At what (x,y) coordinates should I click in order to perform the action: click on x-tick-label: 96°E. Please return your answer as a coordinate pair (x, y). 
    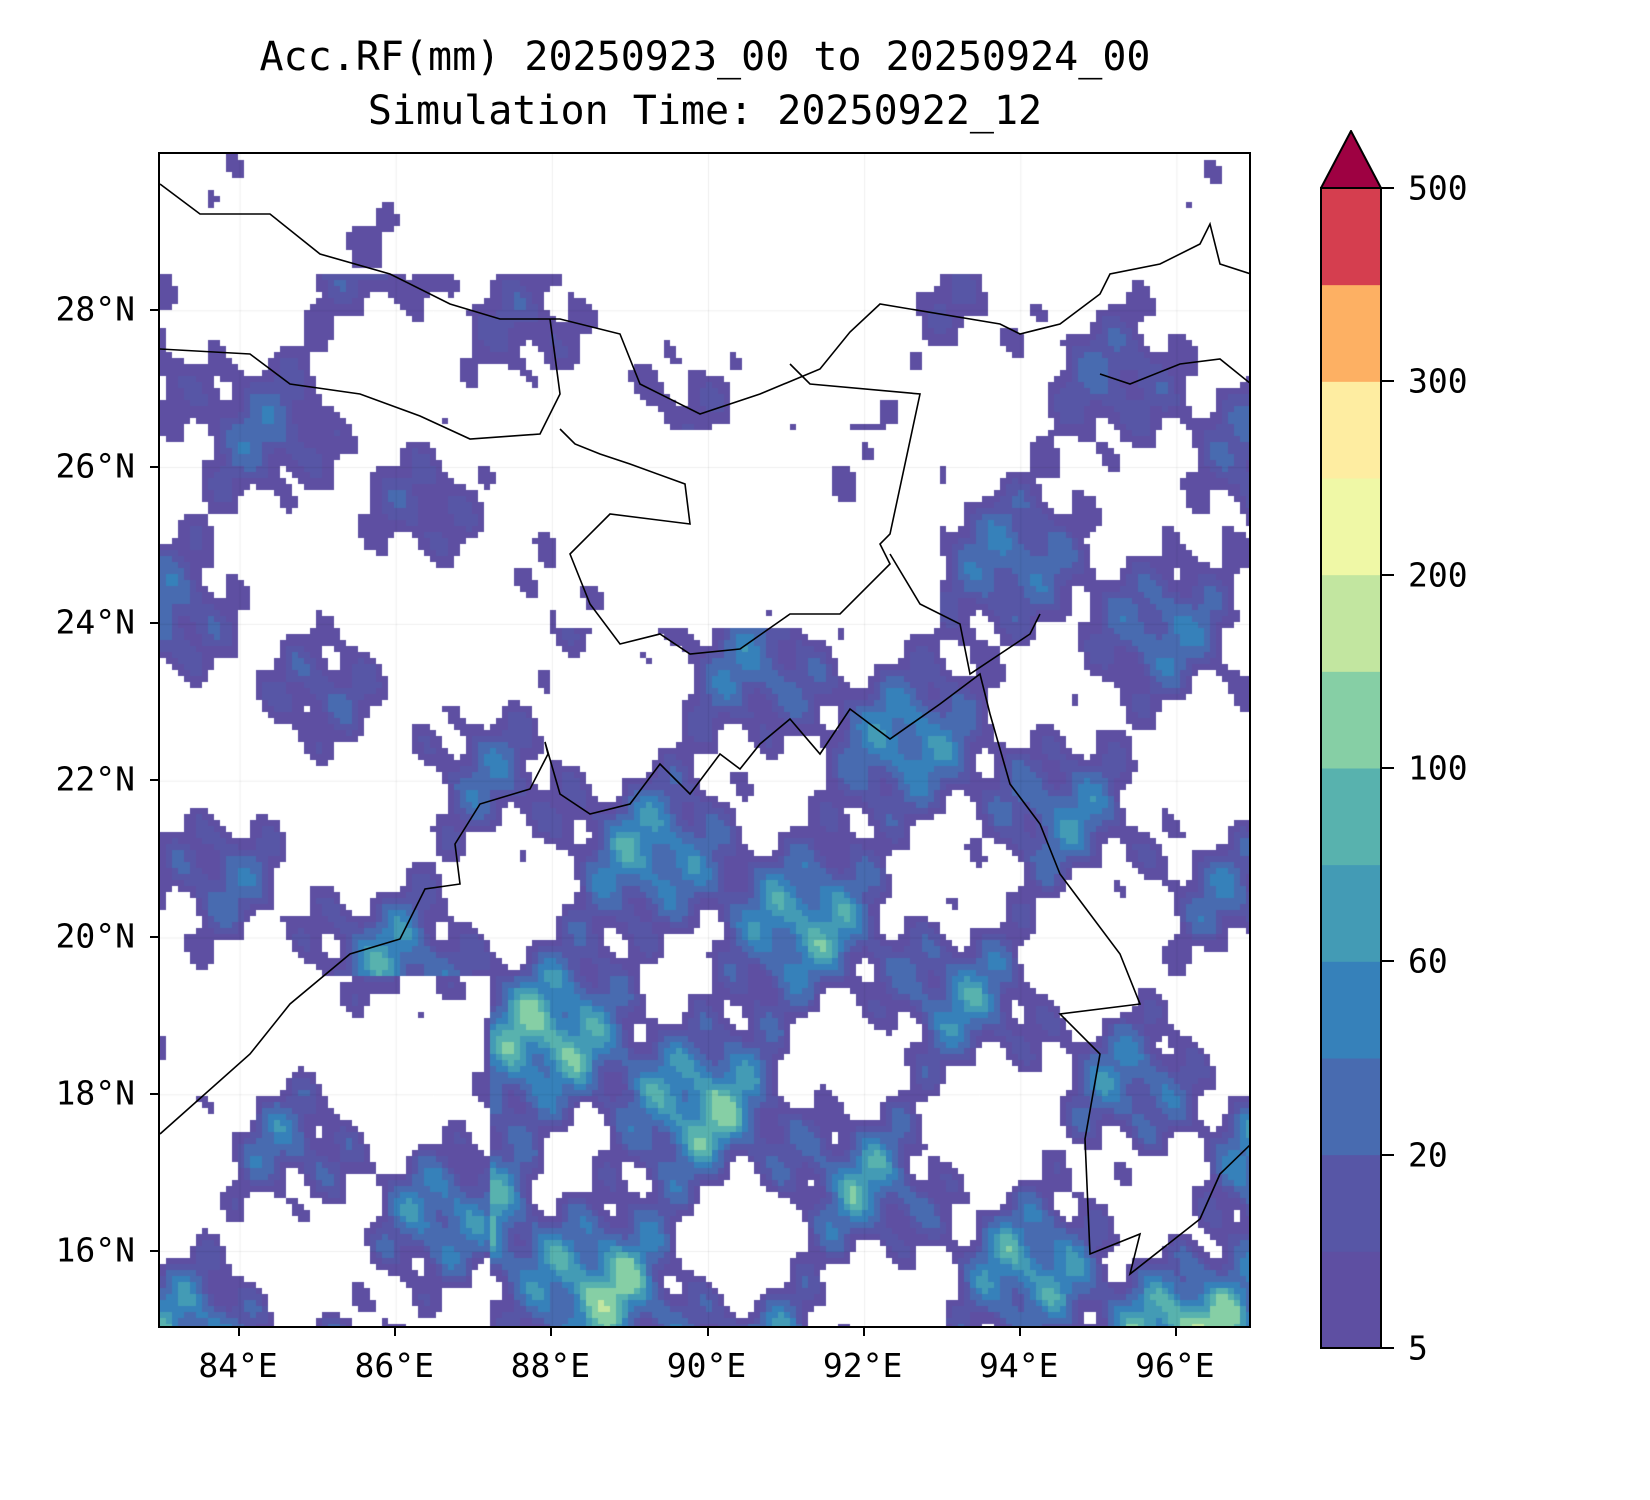
    Looking at the image, I should click on (1175, 1365).